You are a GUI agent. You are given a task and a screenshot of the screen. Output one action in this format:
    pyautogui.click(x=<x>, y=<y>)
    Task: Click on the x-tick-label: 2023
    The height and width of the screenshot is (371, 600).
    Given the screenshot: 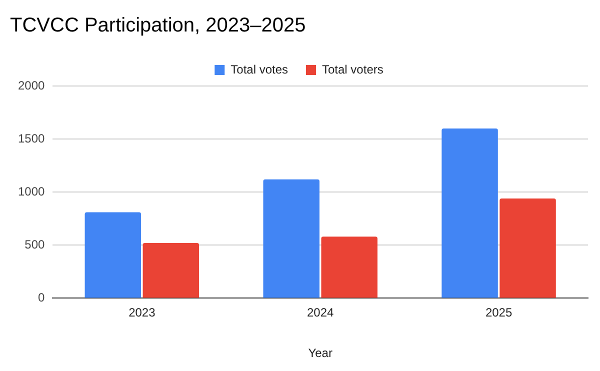 What is the action you would take?
    pyautogui.click(x=142, y=313)
    